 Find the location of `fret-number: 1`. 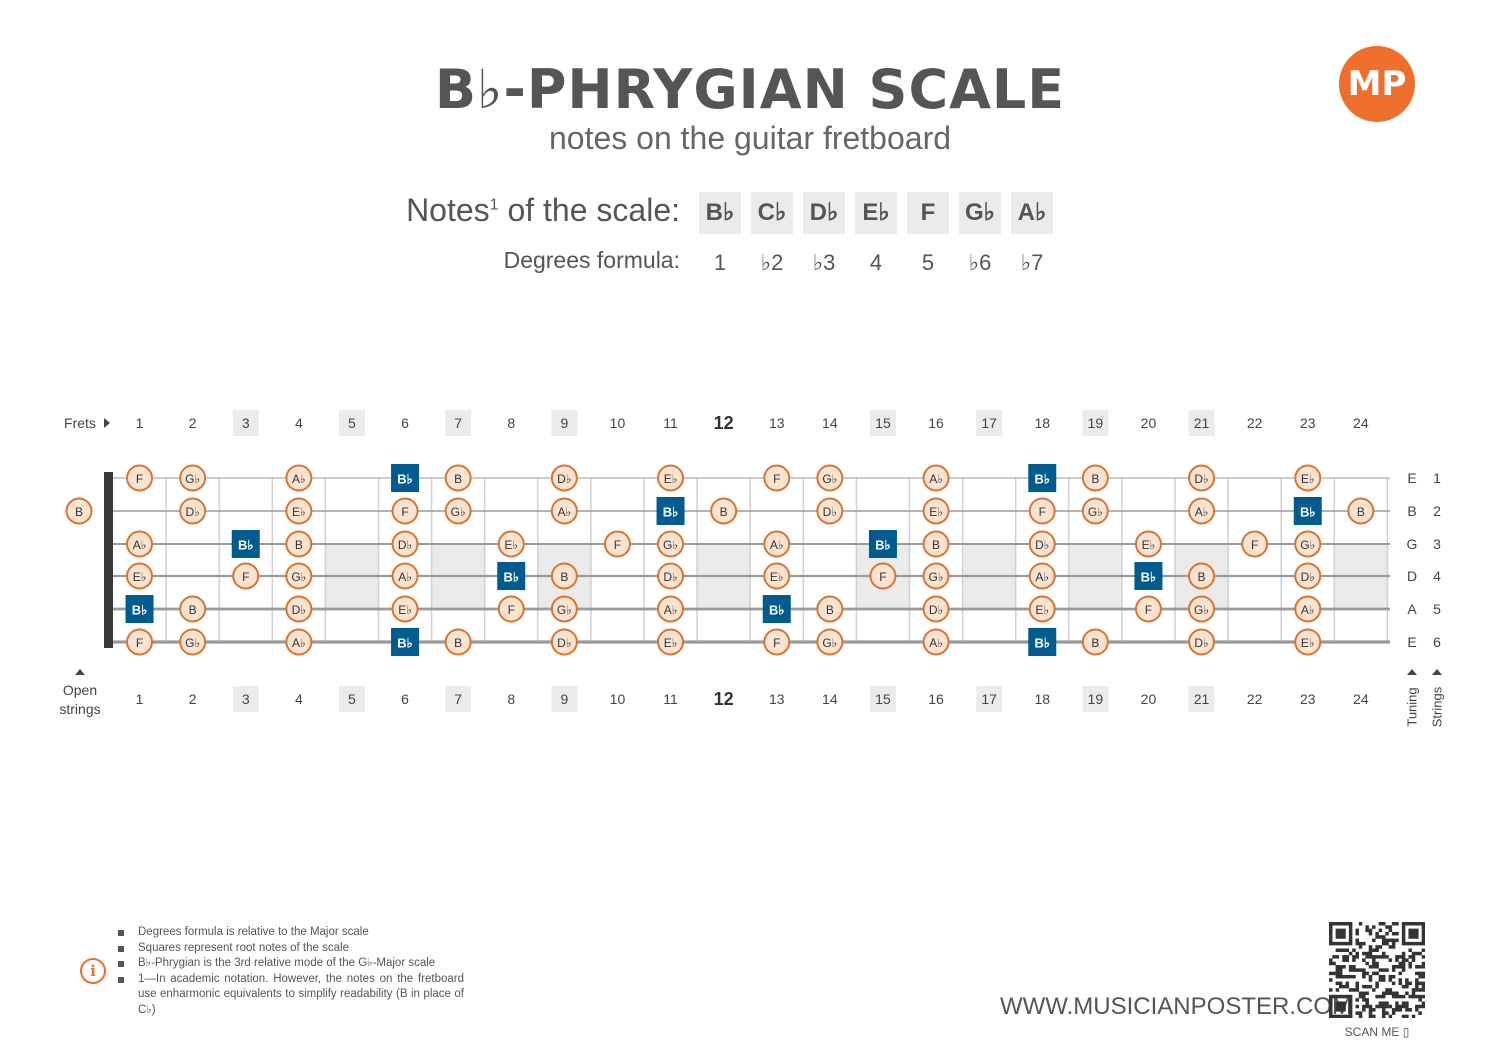

fret-number: 1 is located at coordinates (140, 699).